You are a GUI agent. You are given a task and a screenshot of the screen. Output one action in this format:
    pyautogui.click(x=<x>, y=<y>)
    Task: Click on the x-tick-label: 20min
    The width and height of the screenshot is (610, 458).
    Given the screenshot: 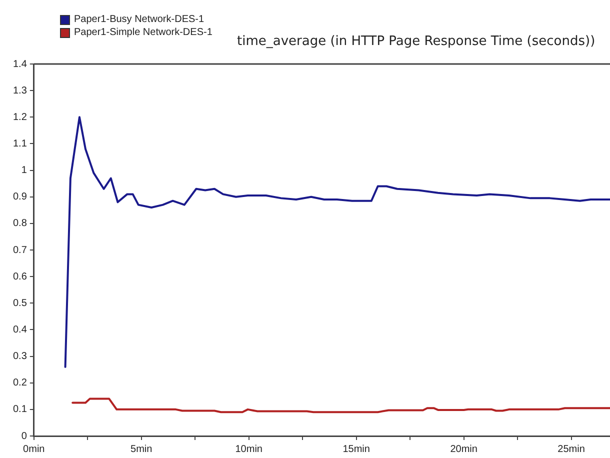 What is the action you would take?
    pyautogui.click(x=464, y=449)
    